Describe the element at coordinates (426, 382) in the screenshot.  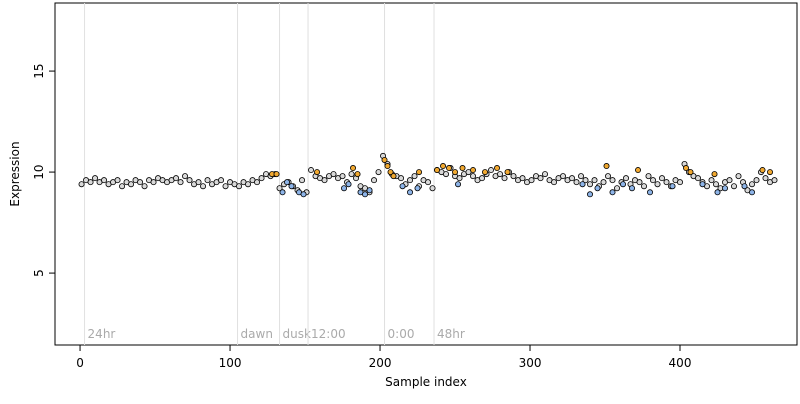
I see `x-axis-label: Sample index` at that location.